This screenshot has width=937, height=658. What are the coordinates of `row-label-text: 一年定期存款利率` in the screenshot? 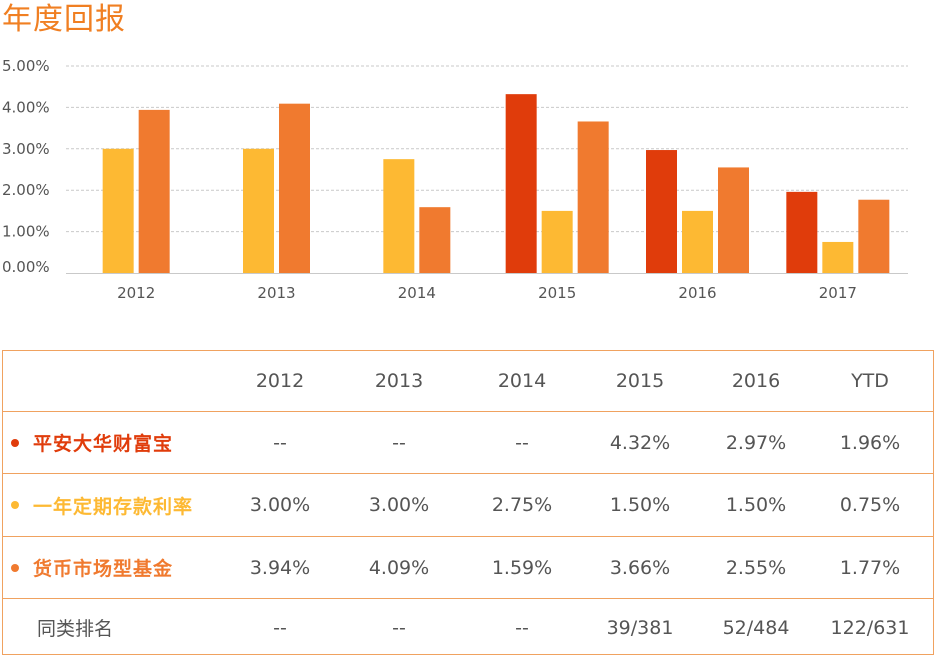 It's located at (113, 506).